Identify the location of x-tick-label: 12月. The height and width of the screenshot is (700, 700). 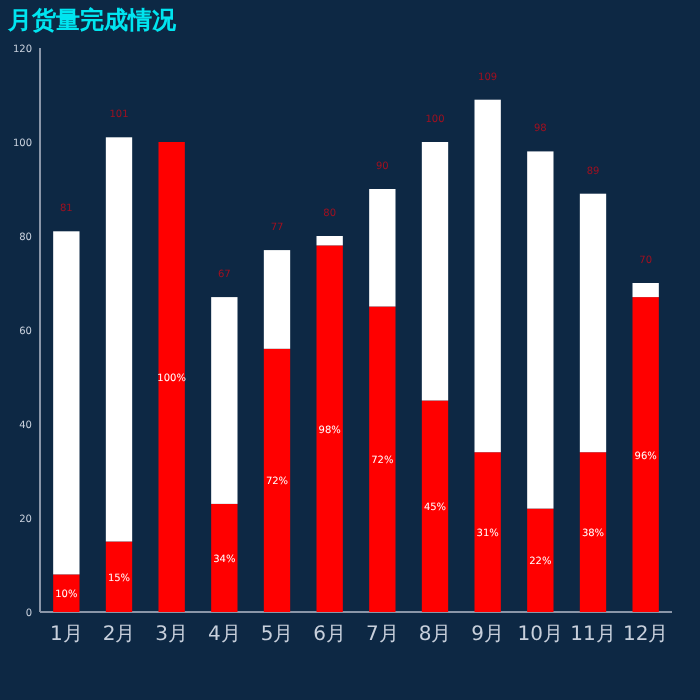
(645, 635).